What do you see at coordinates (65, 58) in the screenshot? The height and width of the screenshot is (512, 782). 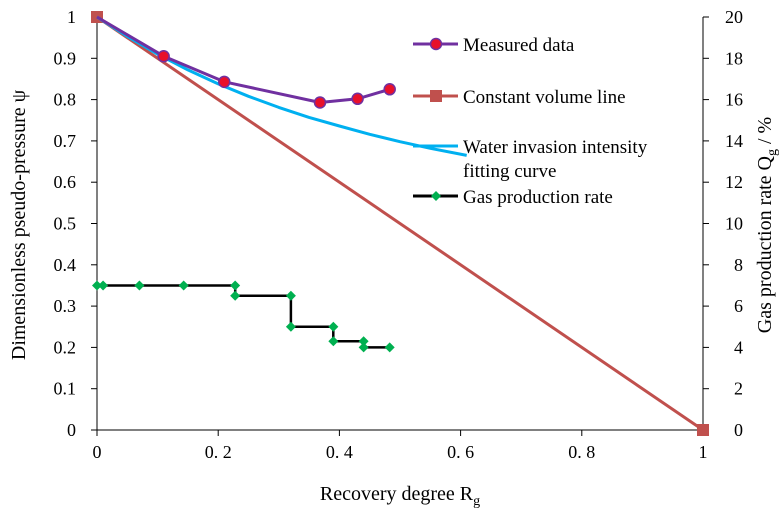 I see `left-tick-label: 0.9` at bounding box center [65, 58].